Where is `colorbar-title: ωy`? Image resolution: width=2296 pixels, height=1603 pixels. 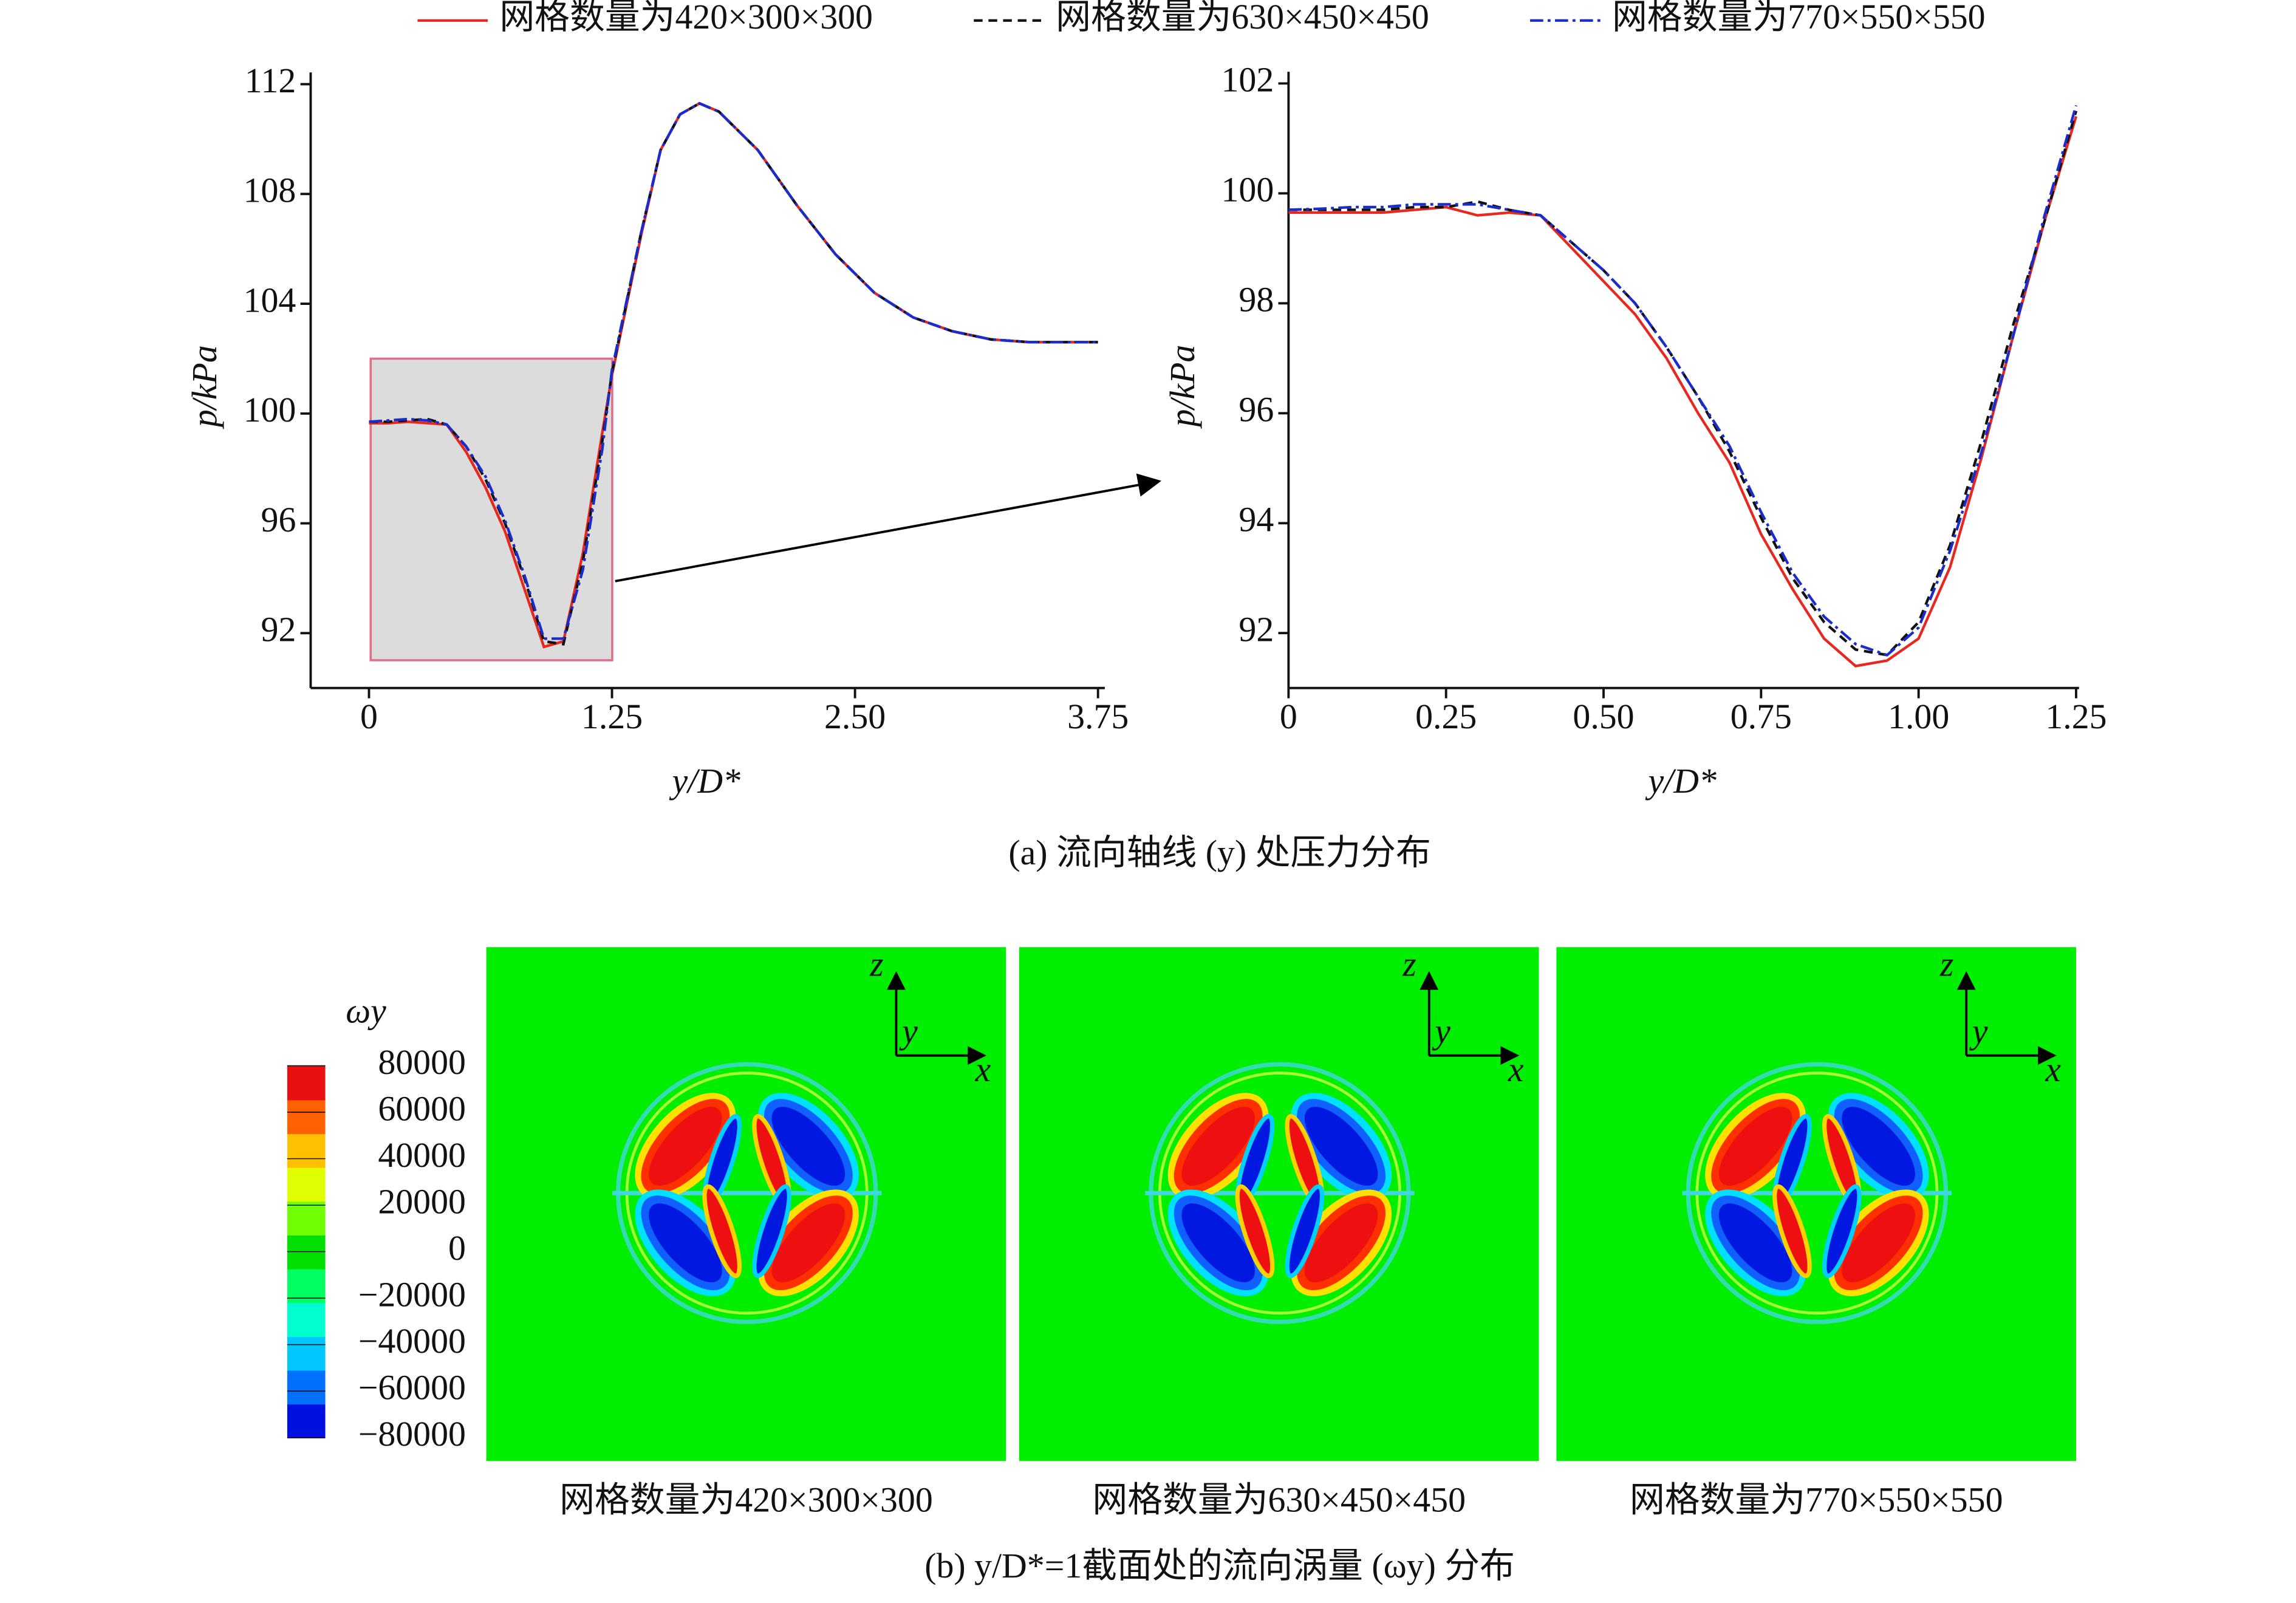
colorbar-title: ωy is located at coordinates (366, 1010).